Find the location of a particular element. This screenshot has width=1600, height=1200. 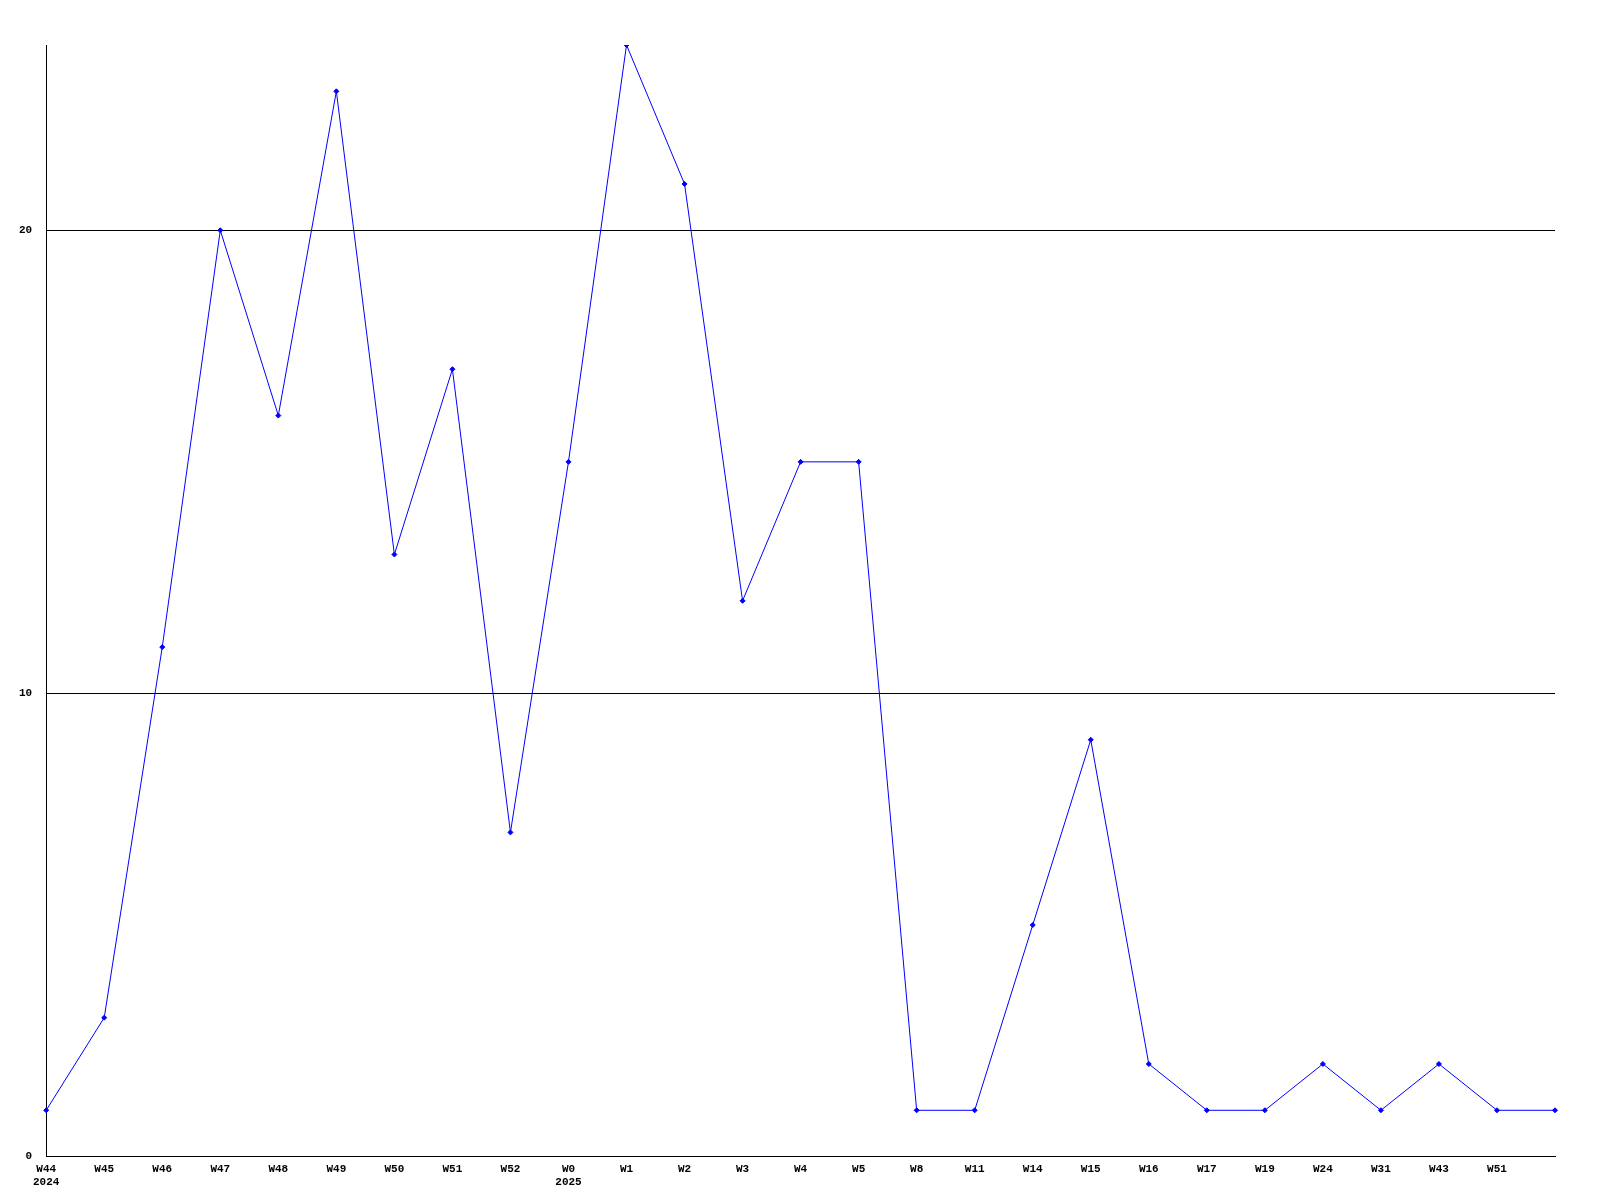

x-tick-label: W45 is located at coordinates (104, 1168).